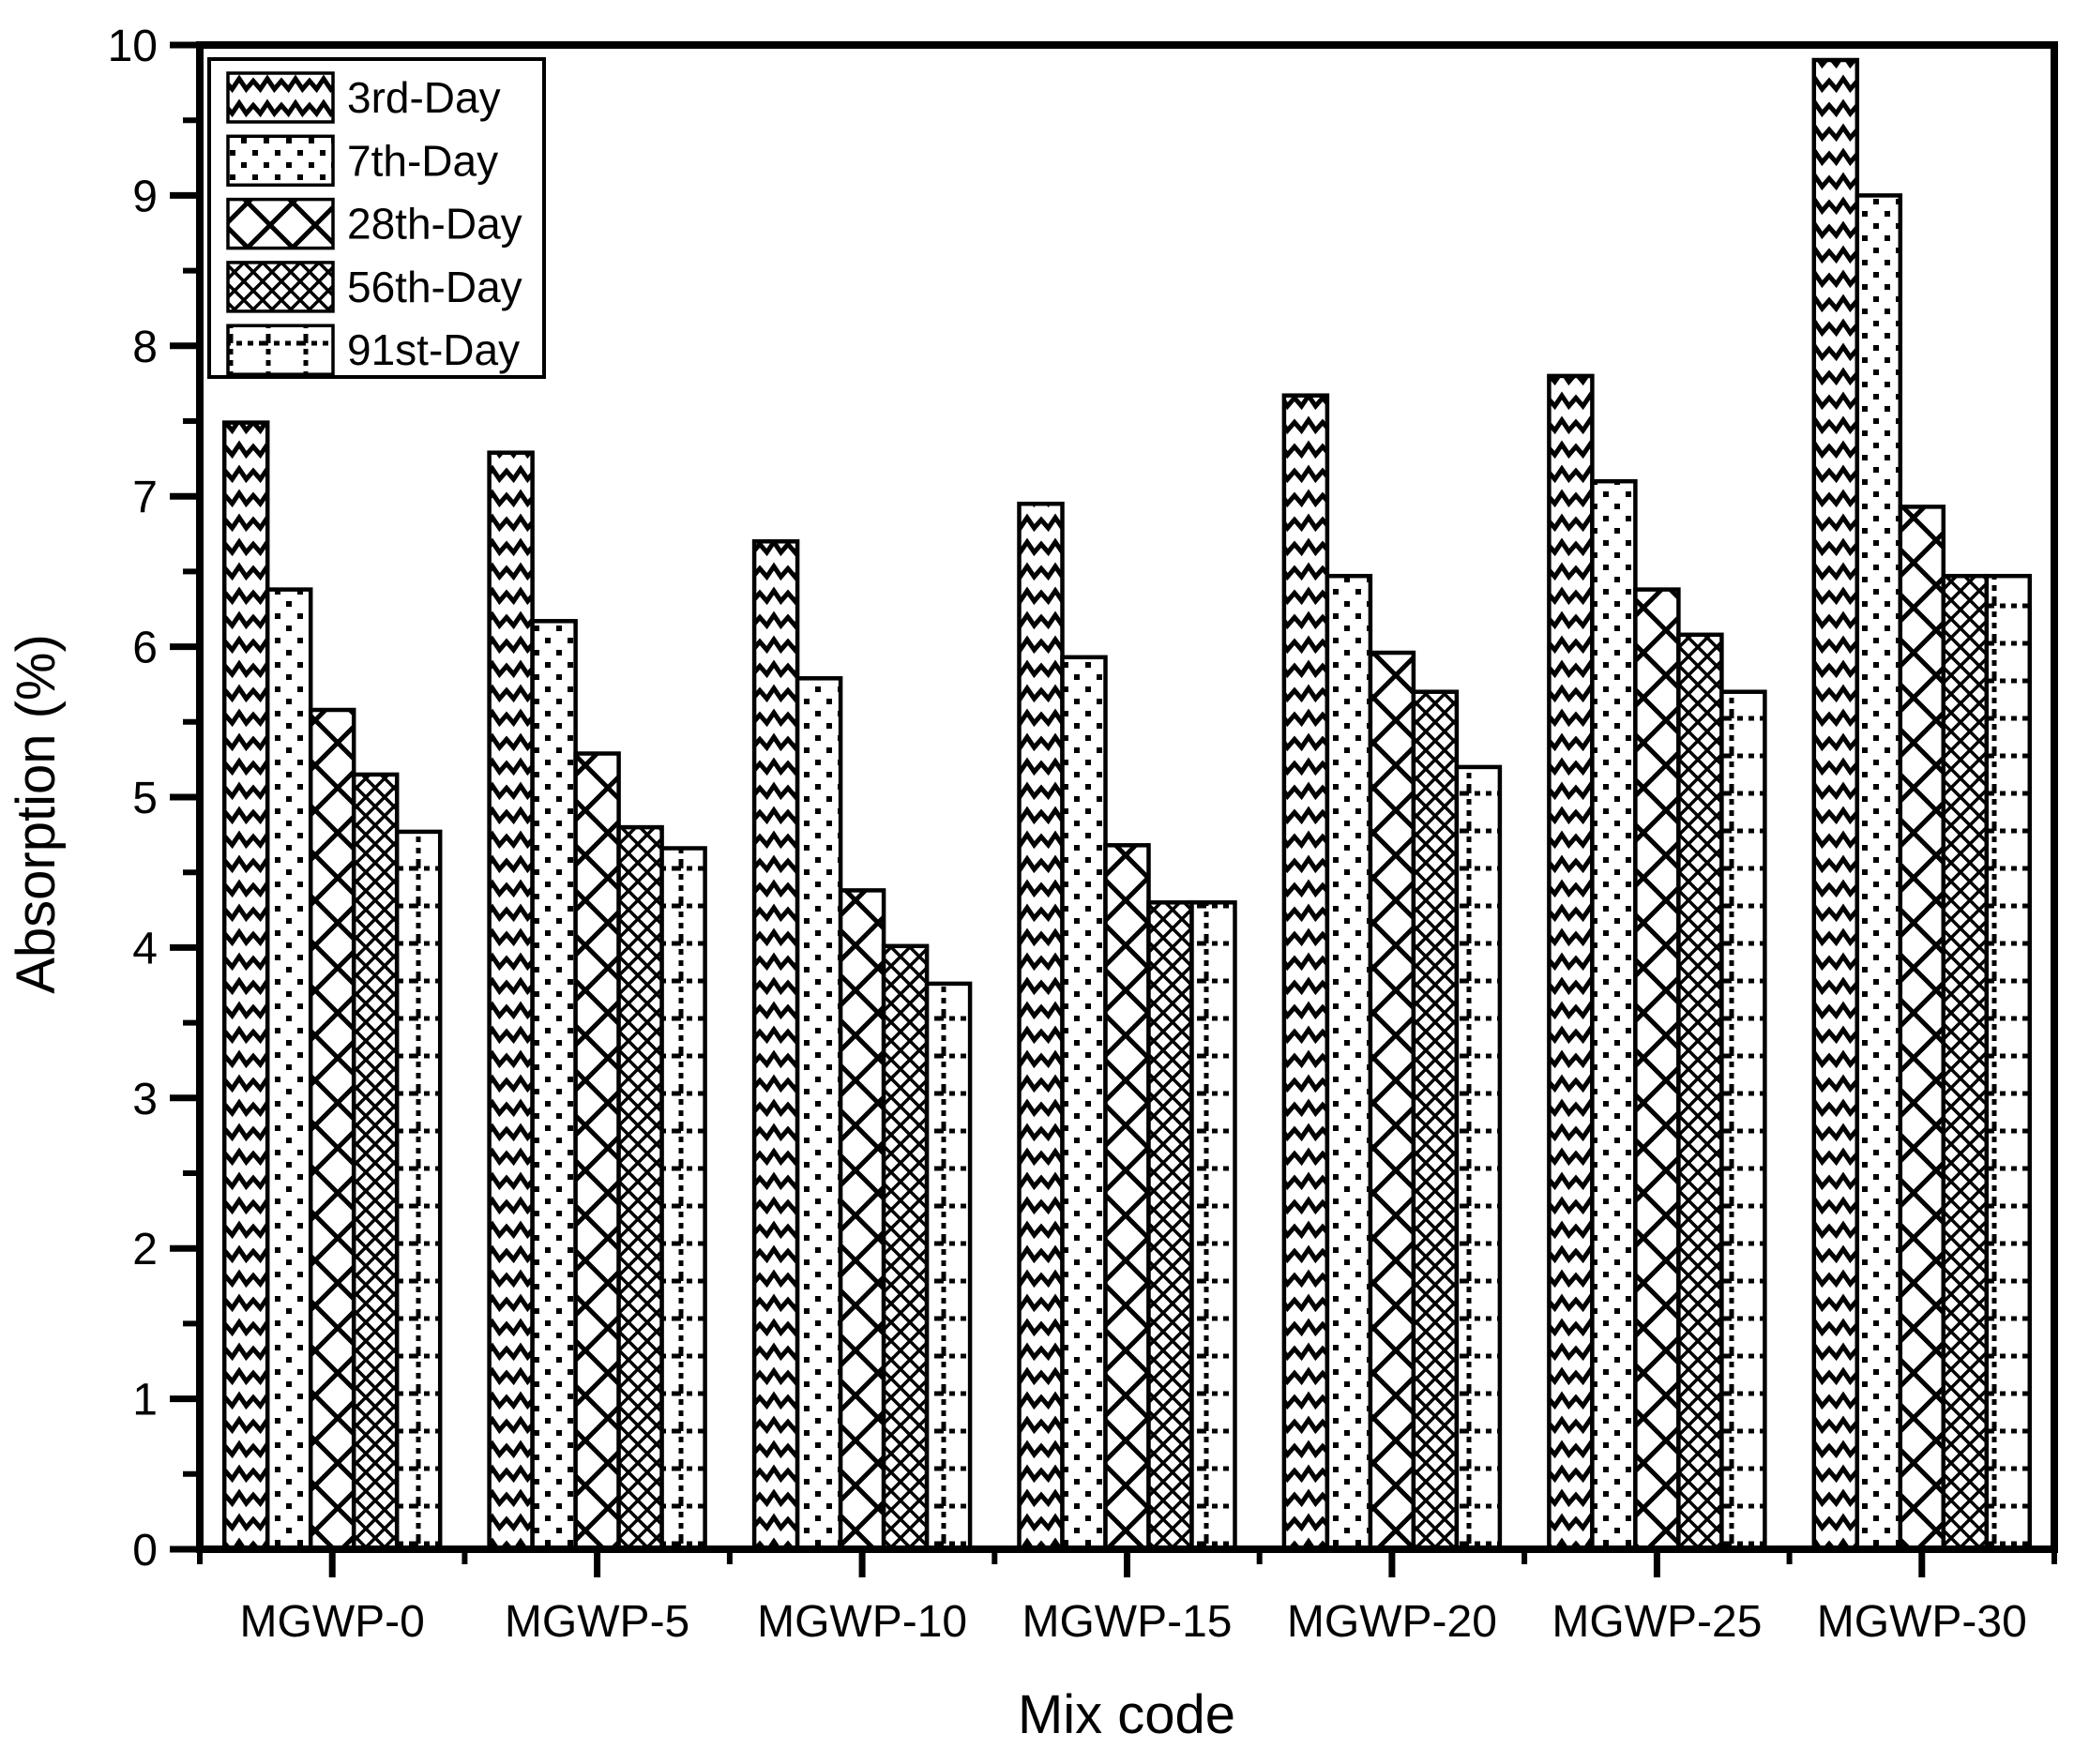 Image resolution: width=2074 pixels, height=1764 pixels. I want to click on bar-MGWP-20-3rd-Day, so click(1305, 972).